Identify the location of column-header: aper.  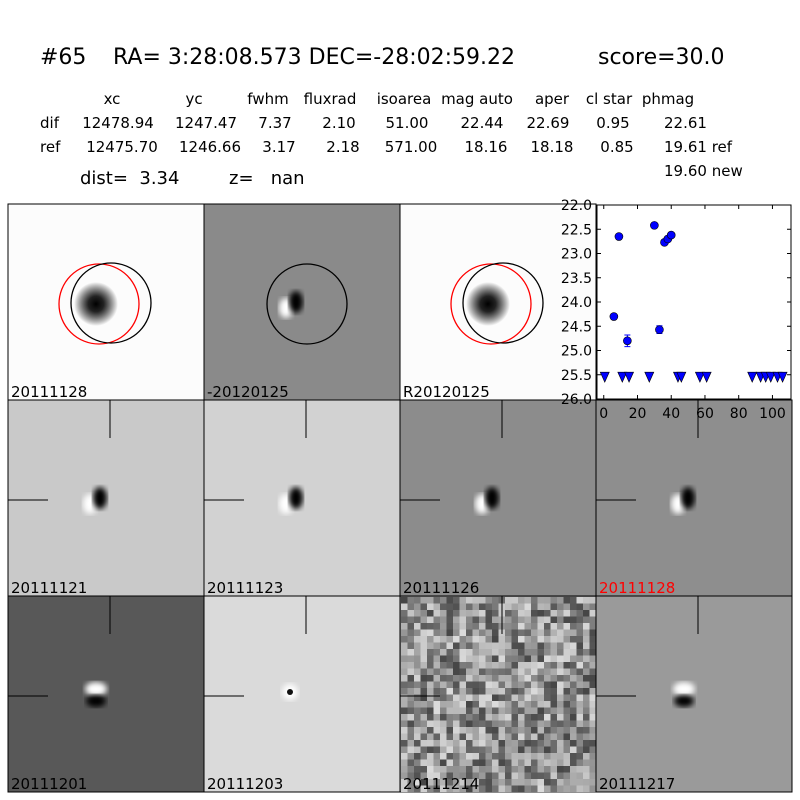
(552, 99).